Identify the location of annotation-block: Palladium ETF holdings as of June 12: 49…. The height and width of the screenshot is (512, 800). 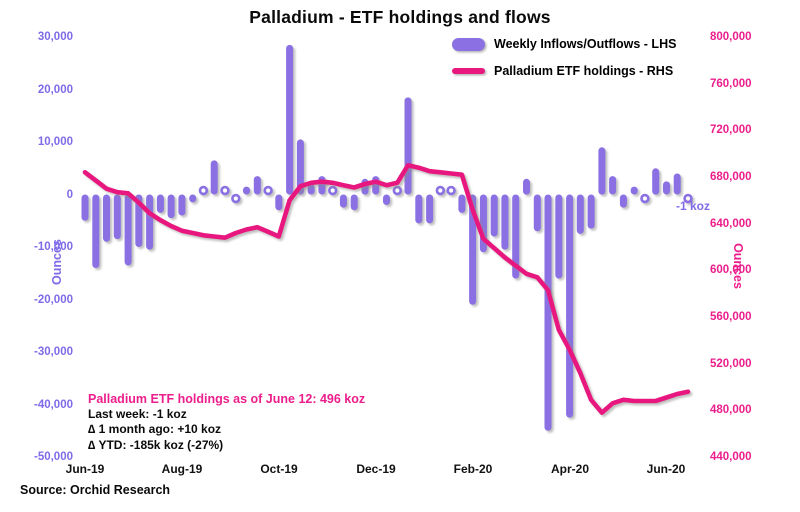
(226, 422).